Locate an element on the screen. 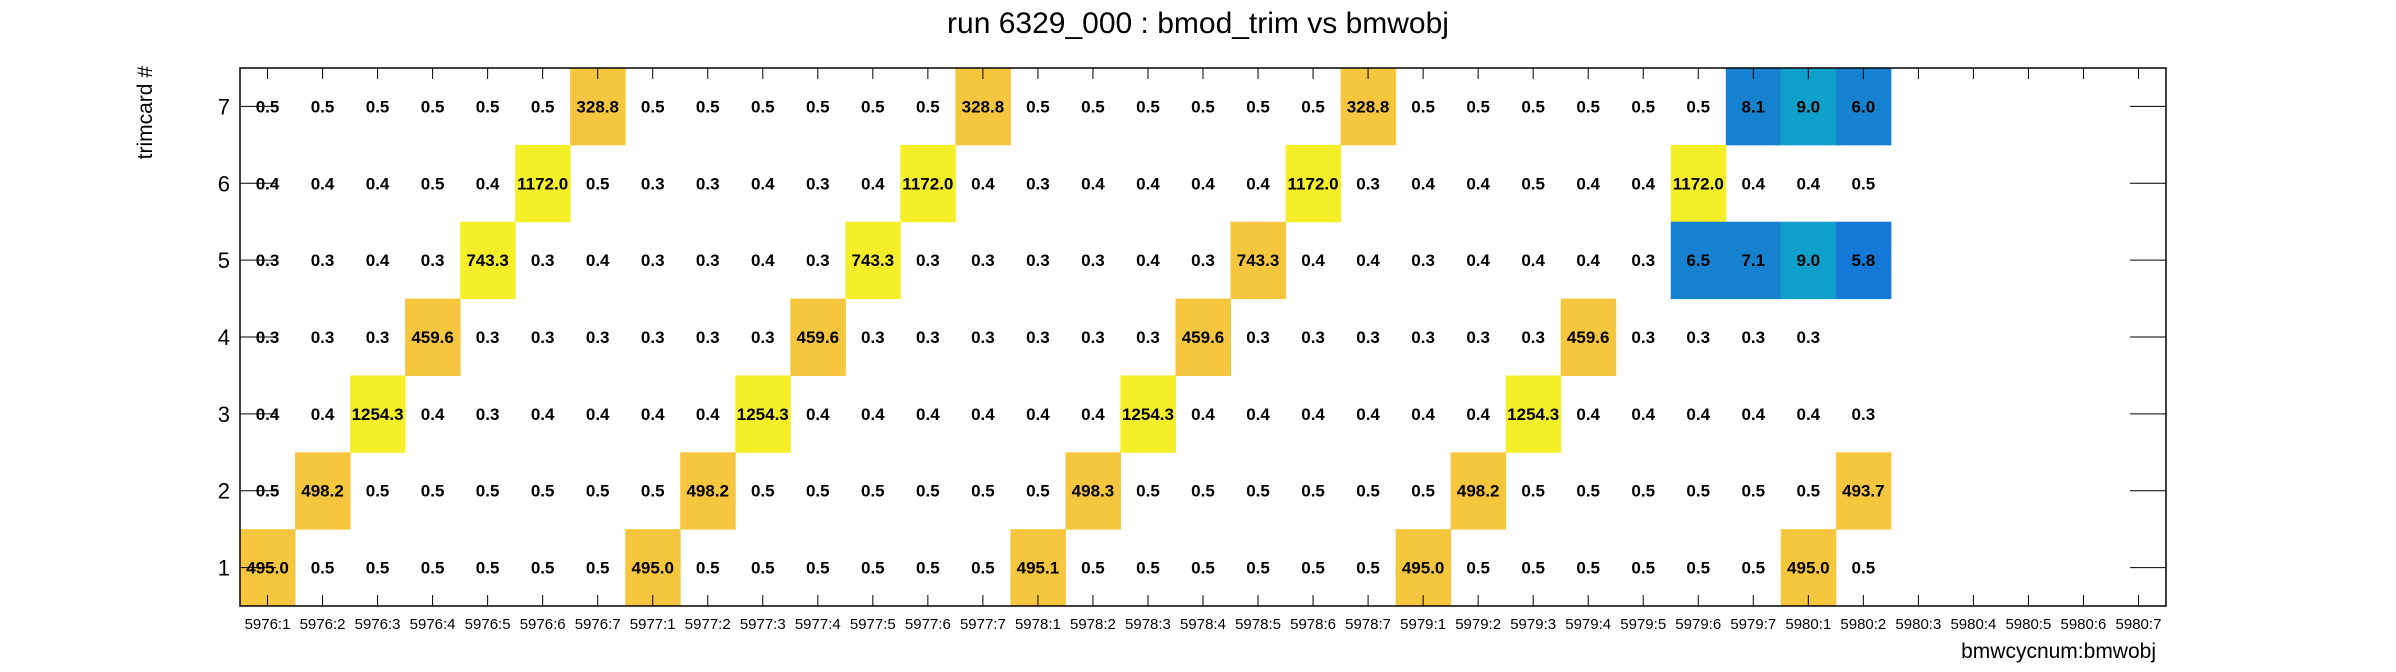 This screenshot has width=2396, height=672. x-axis-title: bmwcycnum:bmwobj is located at coordinates (2058, 651).